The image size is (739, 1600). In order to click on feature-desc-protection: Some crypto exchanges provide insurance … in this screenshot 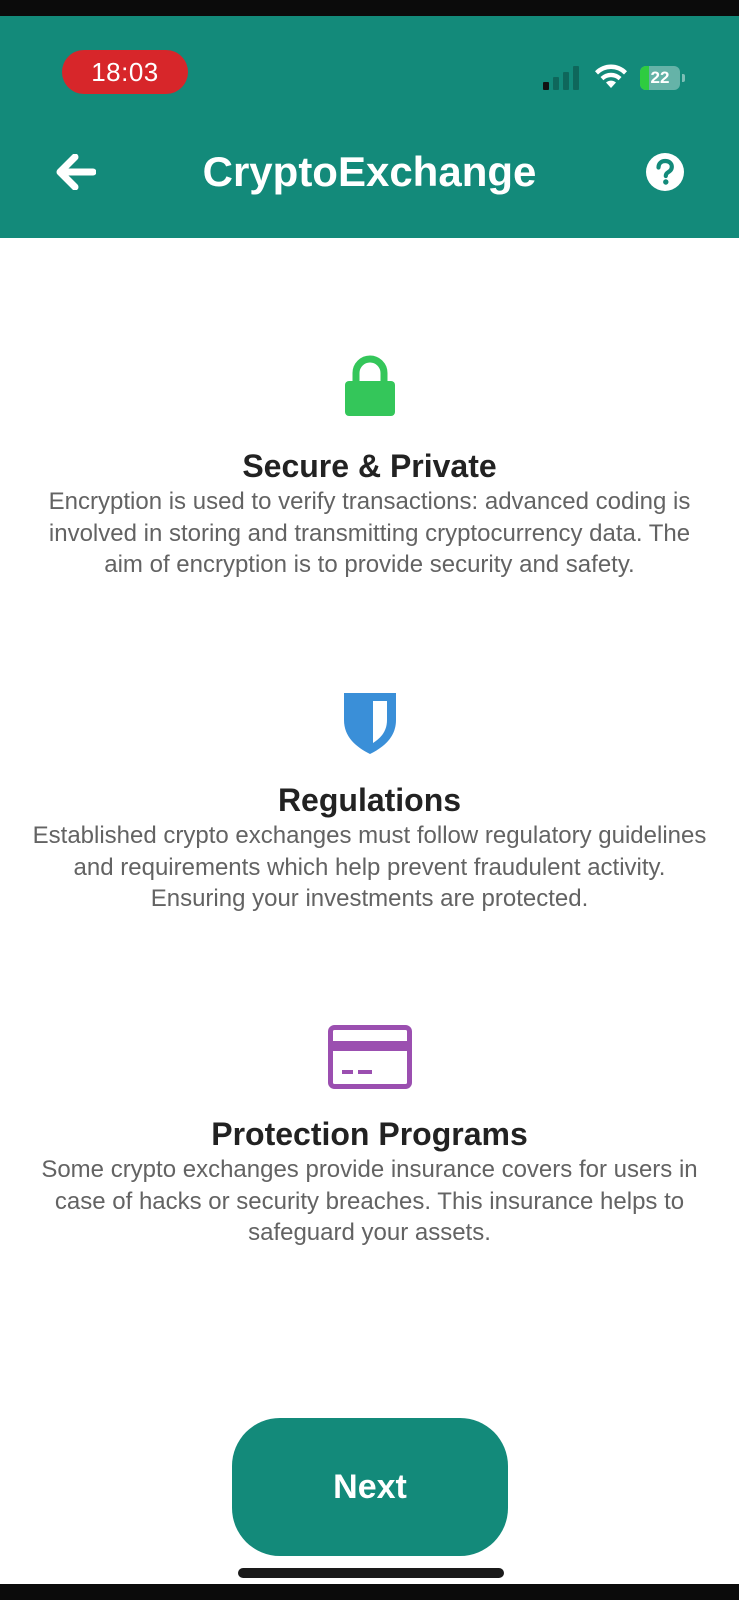, I will do `click(369, 1201)`.